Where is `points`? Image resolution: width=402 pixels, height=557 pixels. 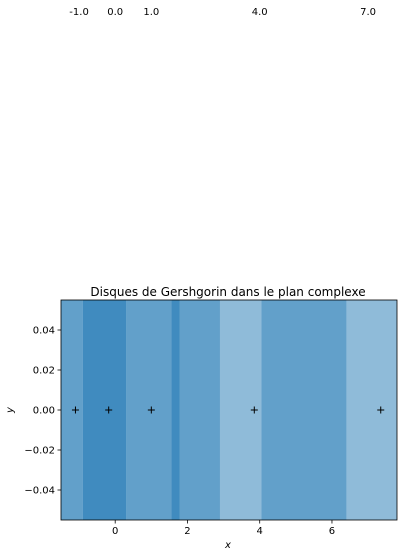 points is located at coordinates (228, 410).